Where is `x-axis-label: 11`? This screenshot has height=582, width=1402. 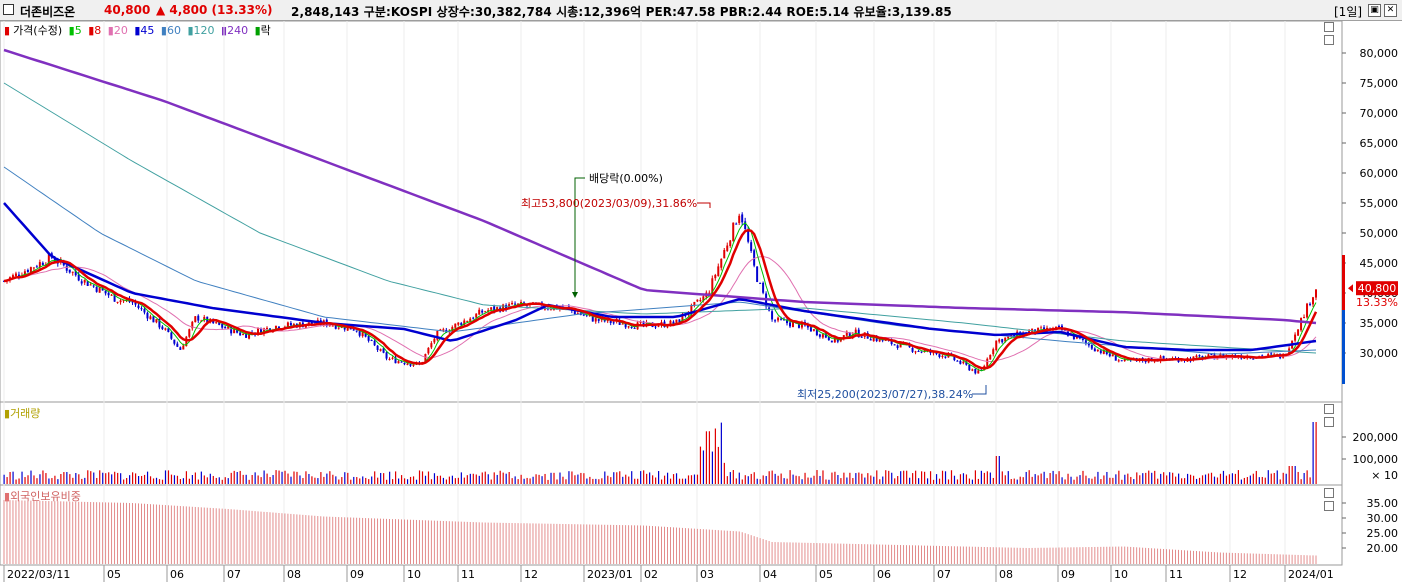
x-axis-label: 11 is located at coordinates (1176, 574).